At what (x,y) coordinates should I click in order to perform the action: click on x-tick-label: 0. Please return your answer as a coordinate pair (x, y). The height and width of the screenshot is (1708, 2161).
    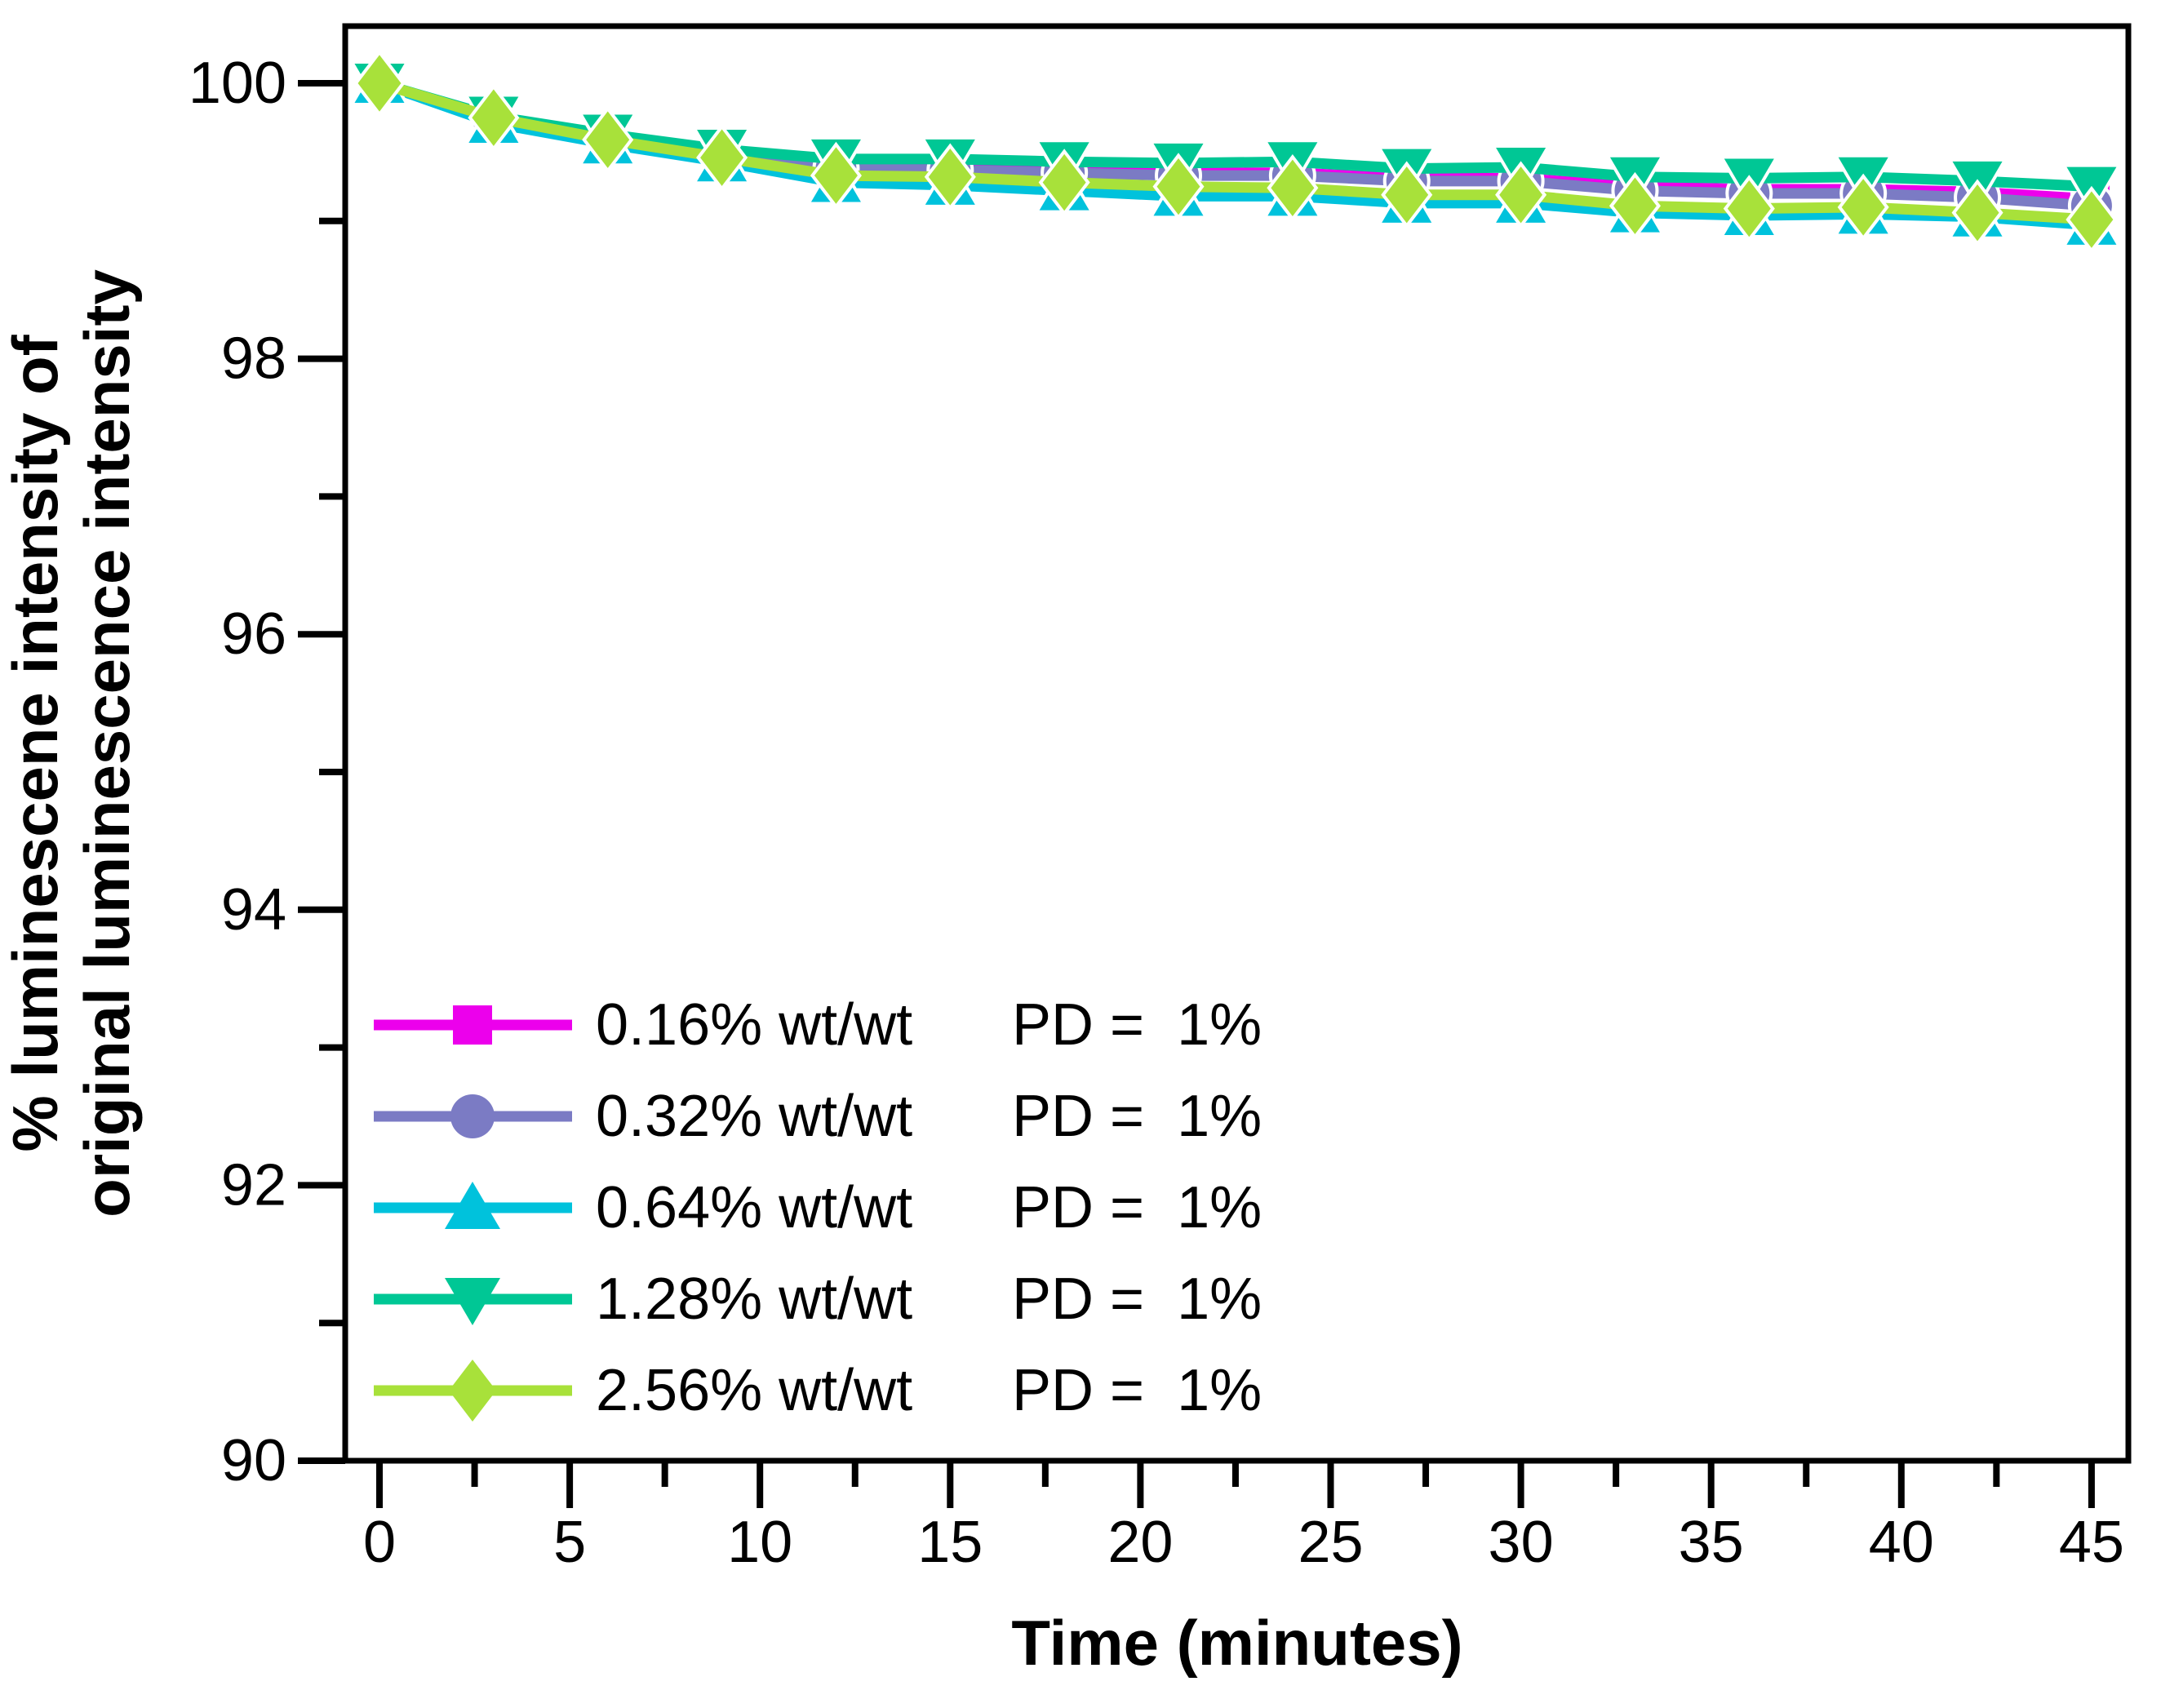
    Looking at the image, I should click on (379, 1542).